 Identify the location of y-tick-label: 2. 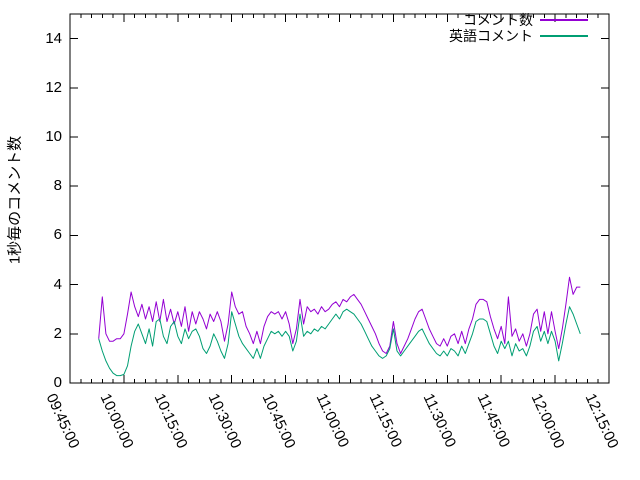
(57, 333).